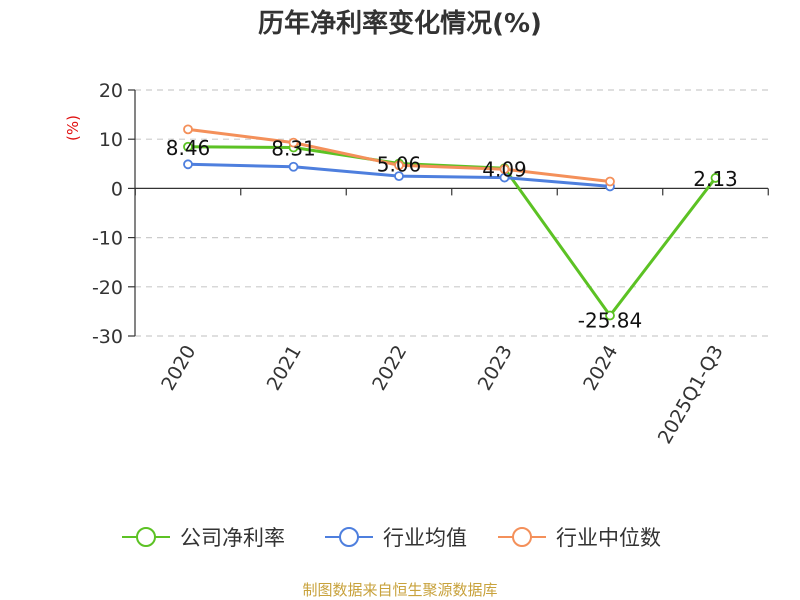 This screenshot has width=800, height=600. I want to click on y-tick-label: -20, so click(107, 288).